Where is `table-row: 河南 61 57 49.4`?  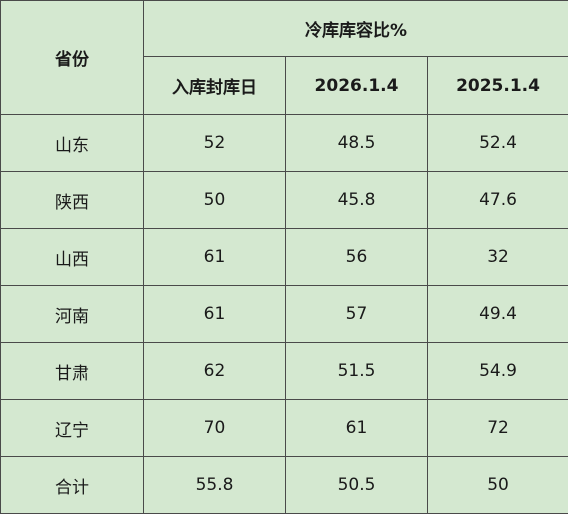
table-row: 河南 61 57 49.4 is located at coordinates (284, 314).